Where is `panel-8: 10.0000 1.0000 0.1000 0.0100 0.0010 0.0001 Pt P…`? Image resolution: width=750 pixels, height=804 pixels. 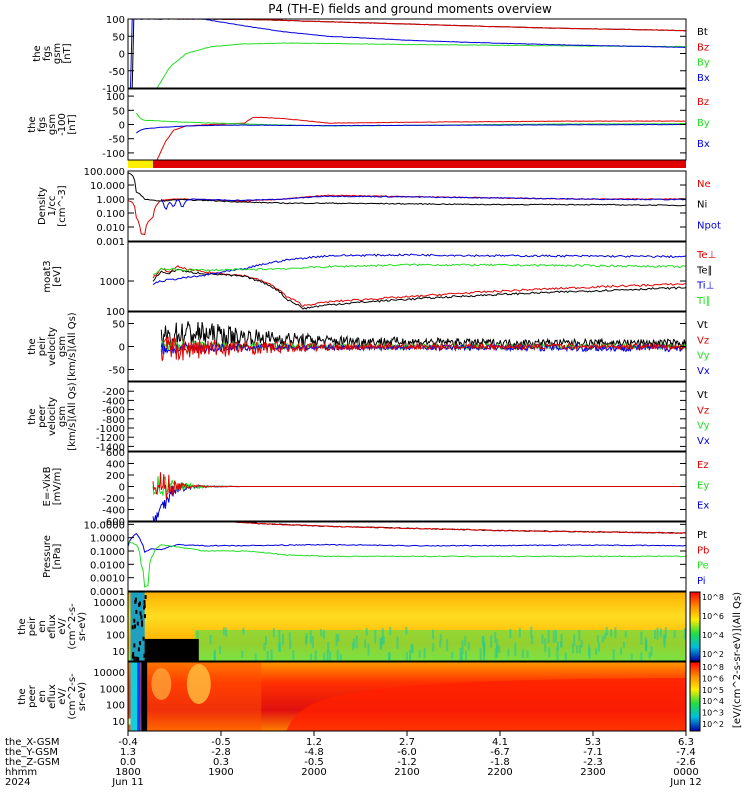 panel-8: 10.0000 1.0000 0.1000 0.0100 0.0010 0.0001 Pt P… is located at coordinates (375, 559).